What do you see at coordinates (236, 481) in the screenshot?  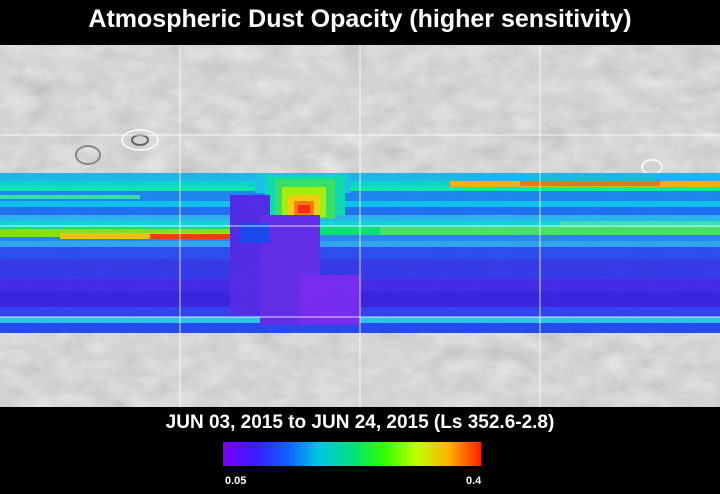 I see `colorbar-min-label: 0.05` at bounding box center [236, 481].